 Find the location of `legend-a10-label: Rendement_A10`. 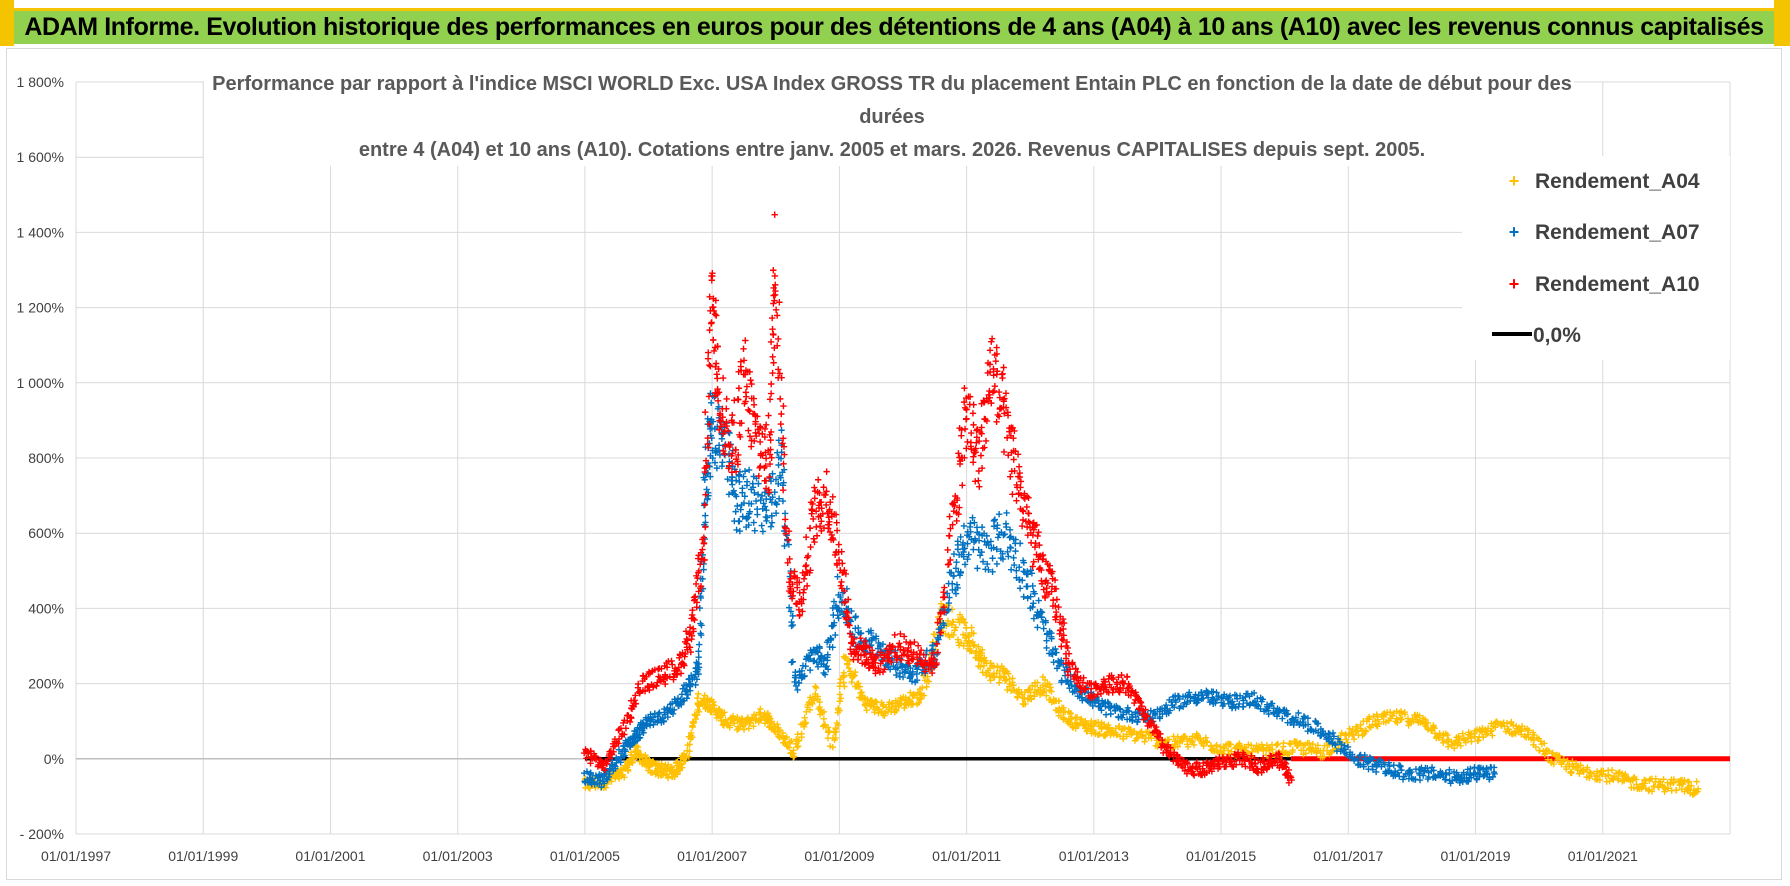

legend-a10-label: Rendement_A10 is located at coordinates (1617, 284).